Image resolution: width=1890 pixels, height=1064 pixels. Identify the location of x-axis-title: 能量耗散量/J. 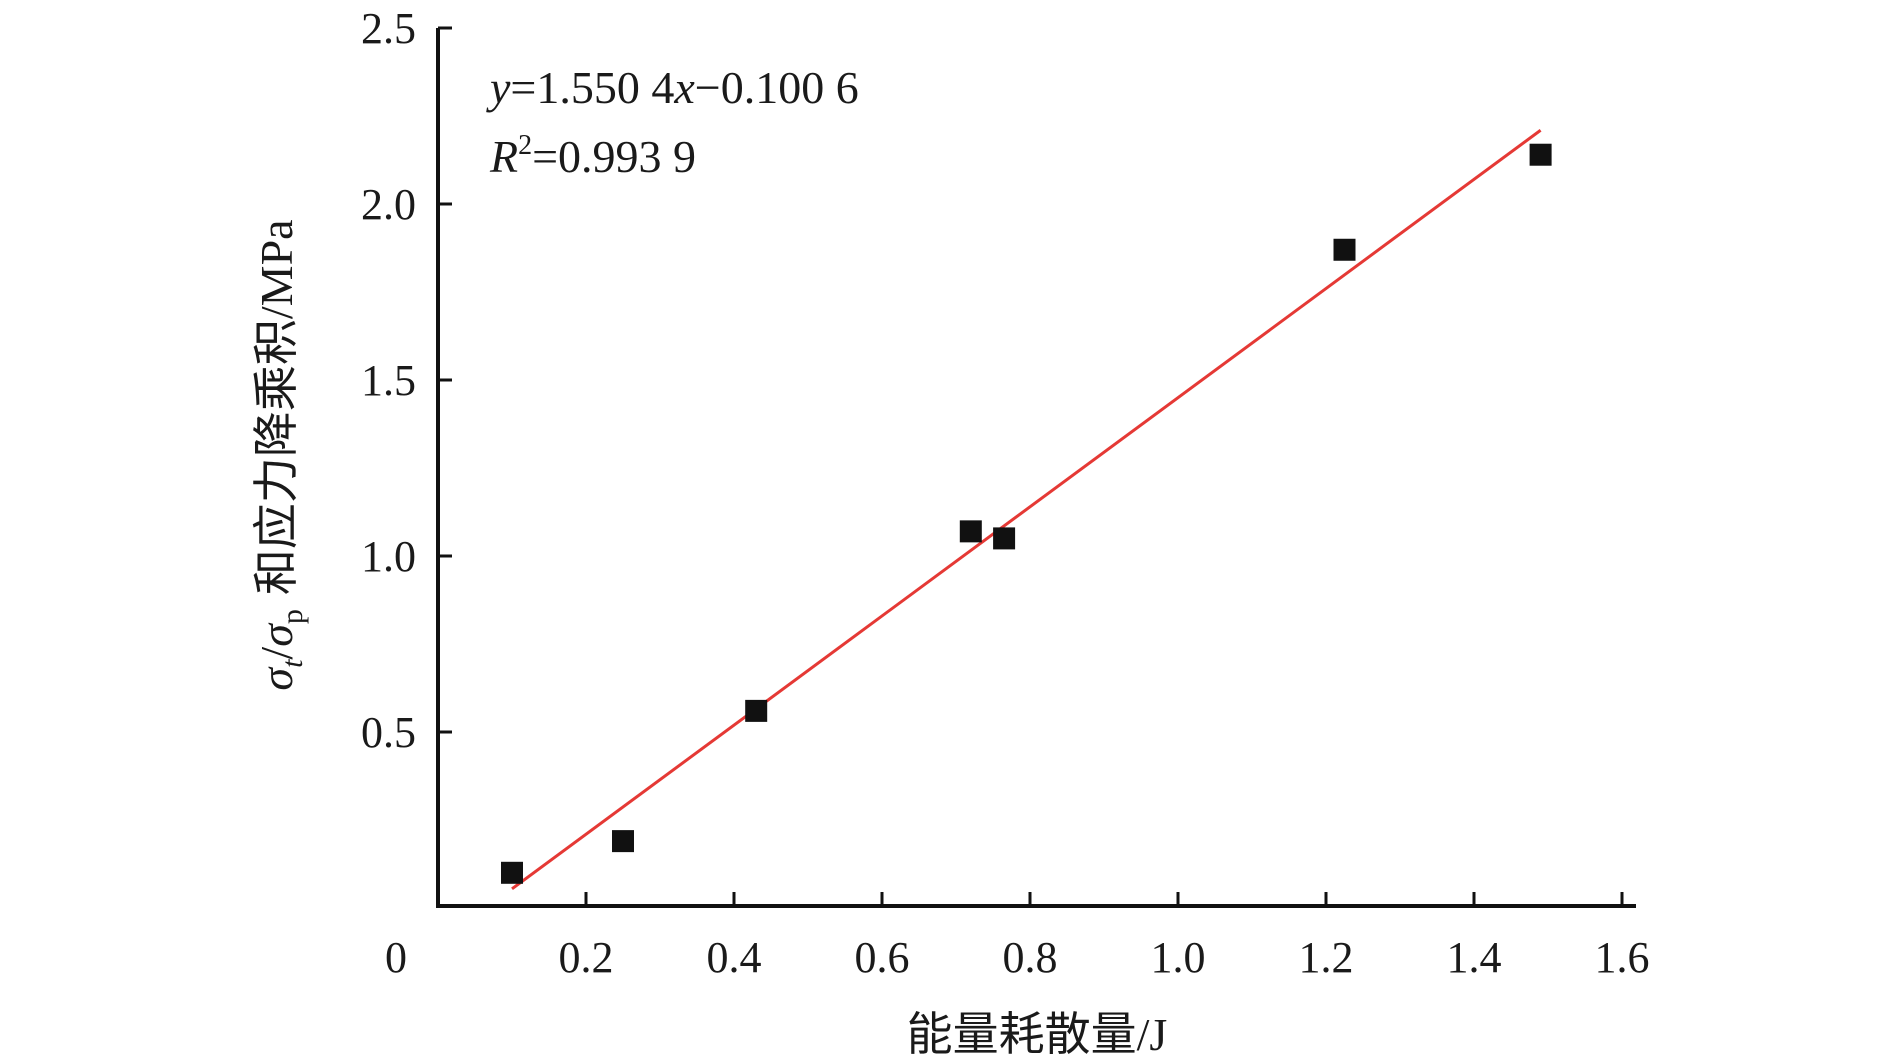
(1037, 1034).